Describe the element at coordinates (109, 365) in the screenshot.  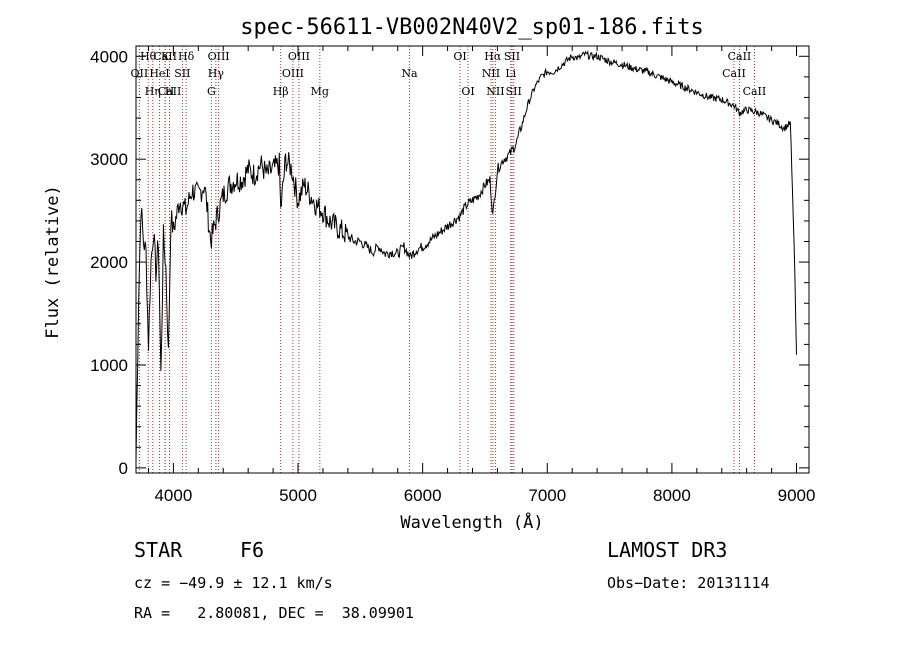
I see `y-tick-label: 1000` at that location.